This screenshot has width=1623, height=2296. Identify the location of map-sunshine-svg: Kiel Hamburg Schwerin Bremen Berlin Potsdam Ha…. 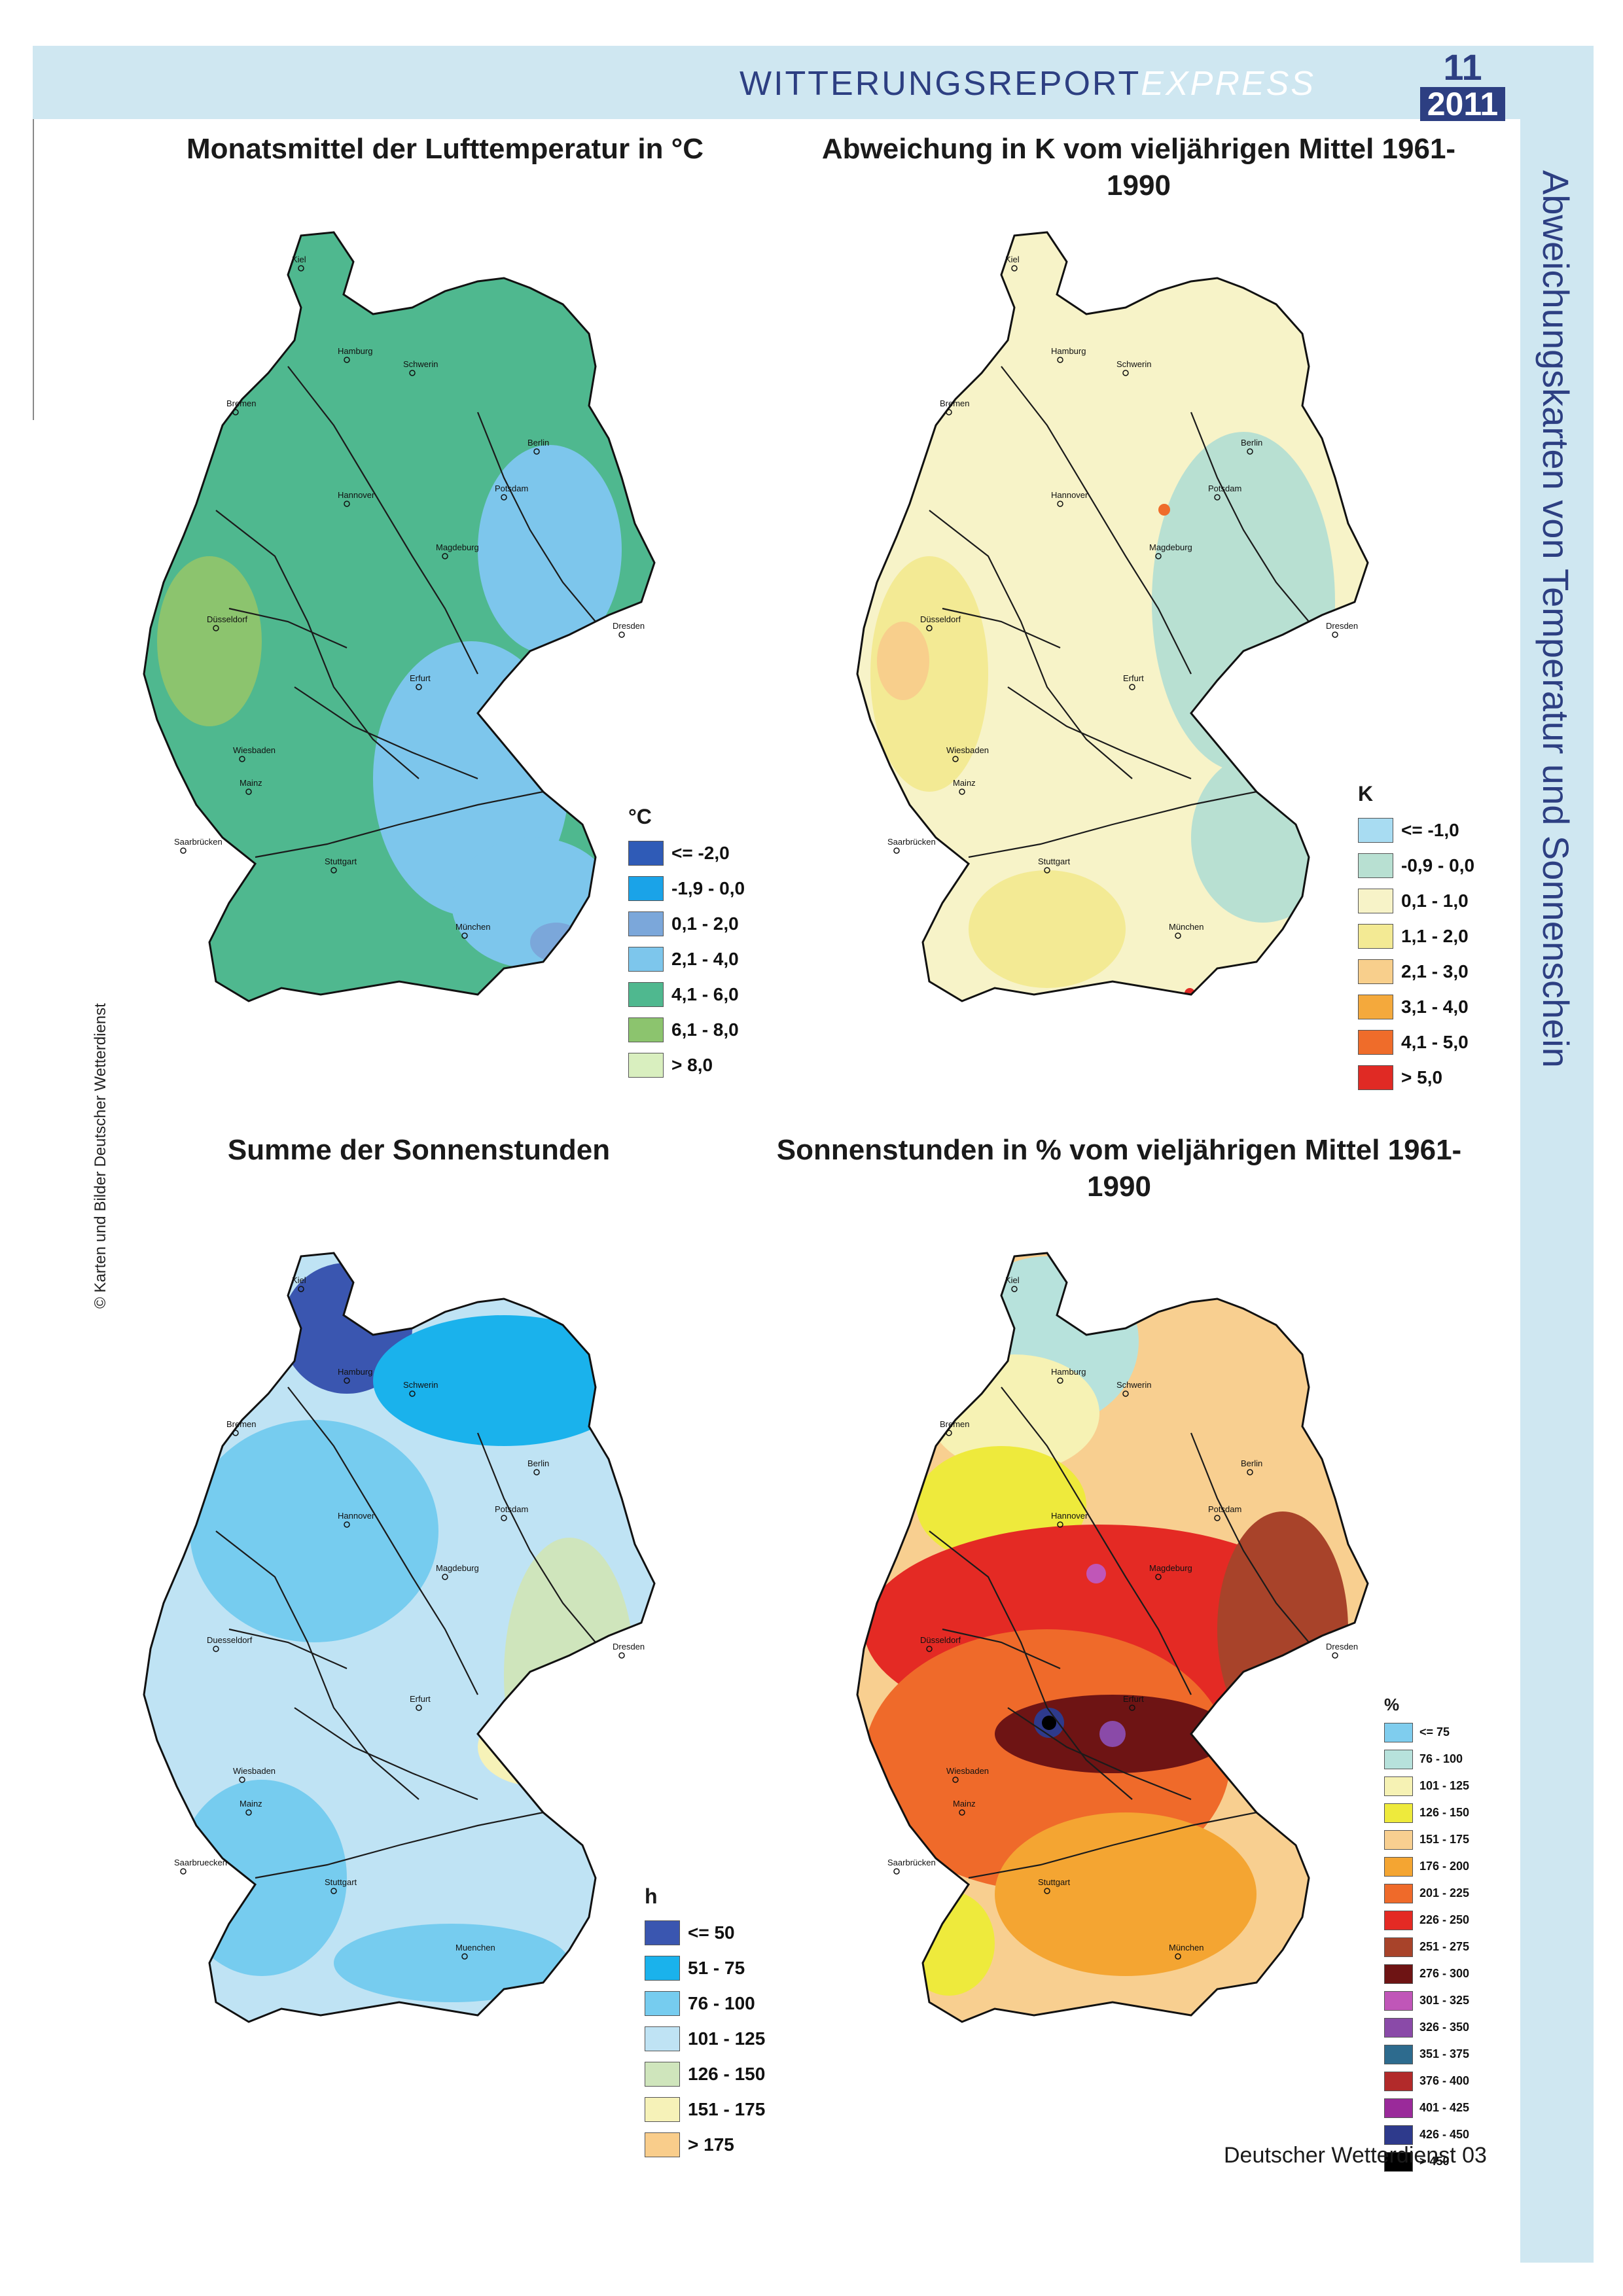
(400, 1638).